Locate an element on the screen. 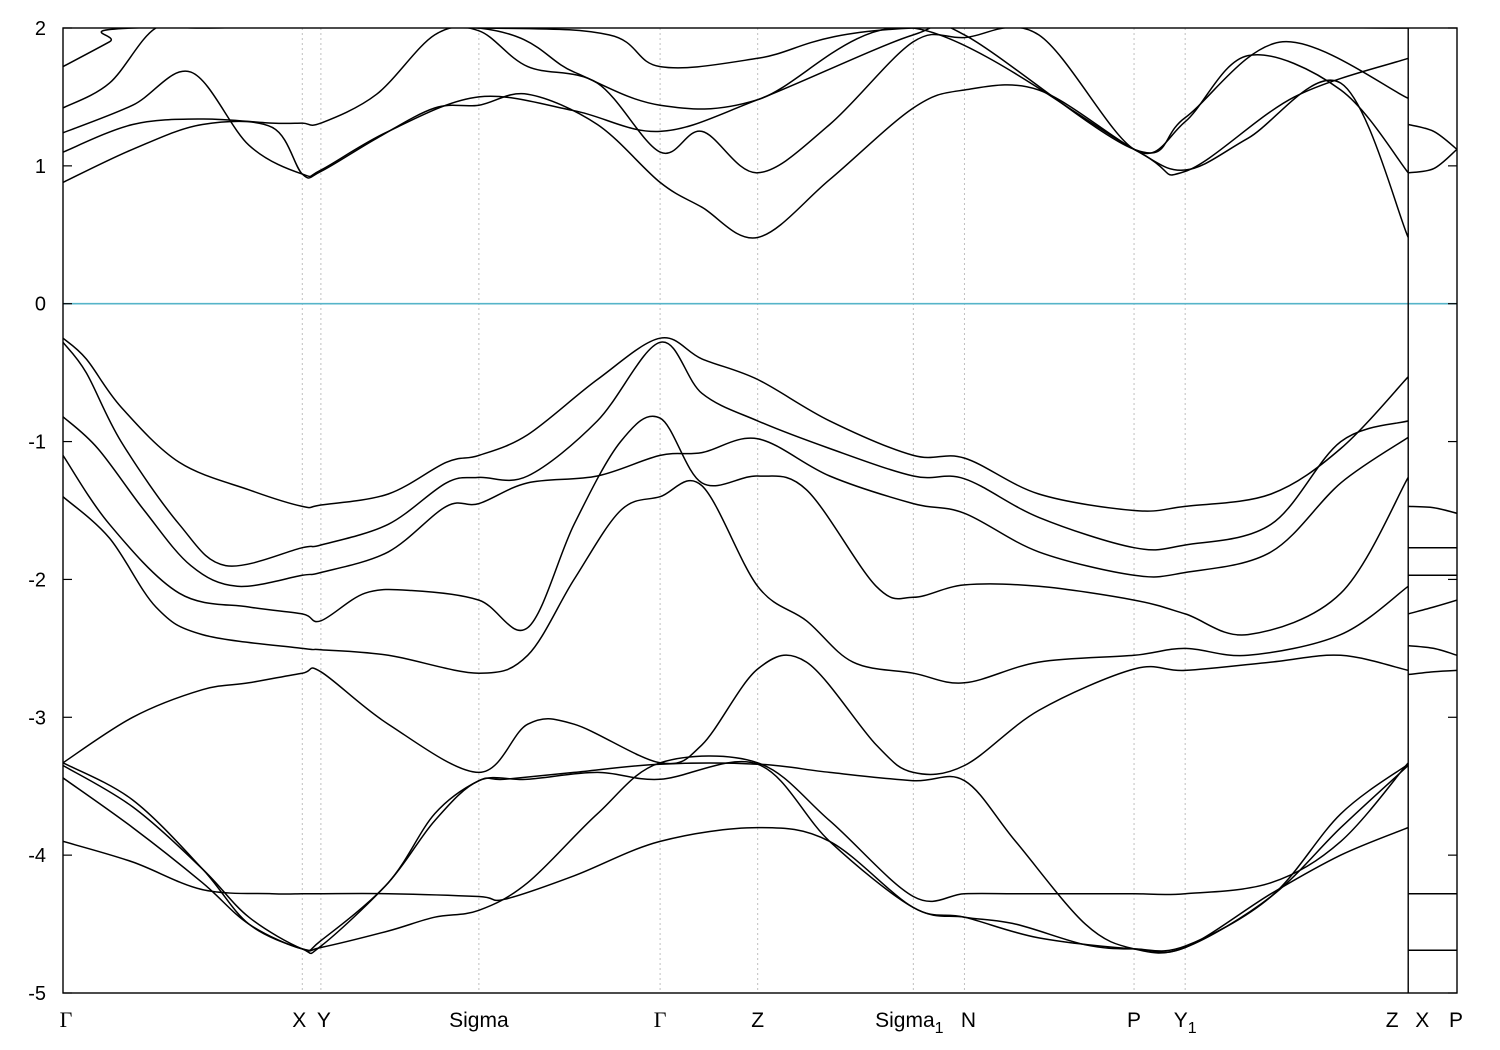 The image size is (1500, 1050). y-tick-label: 2 is located at coordinates (40, 29).